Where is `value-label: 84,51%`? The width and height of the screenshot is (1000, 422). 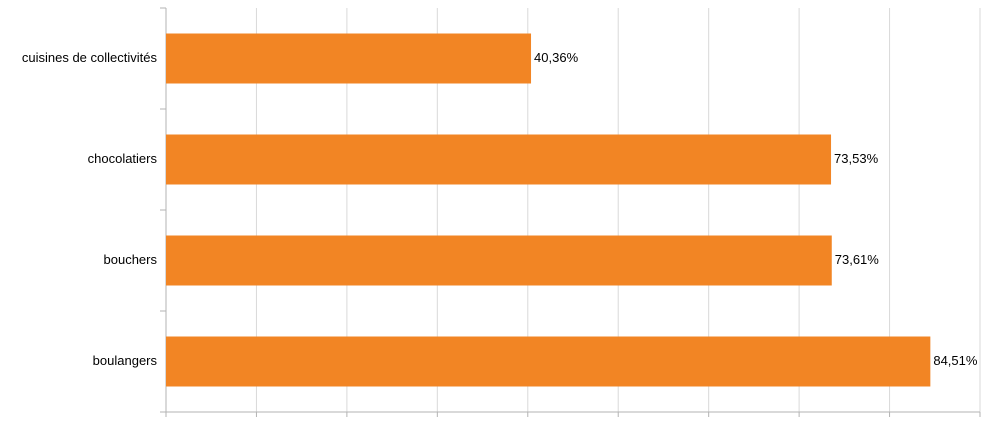
value-label: 84,51% is located at coordinates (955, 360).